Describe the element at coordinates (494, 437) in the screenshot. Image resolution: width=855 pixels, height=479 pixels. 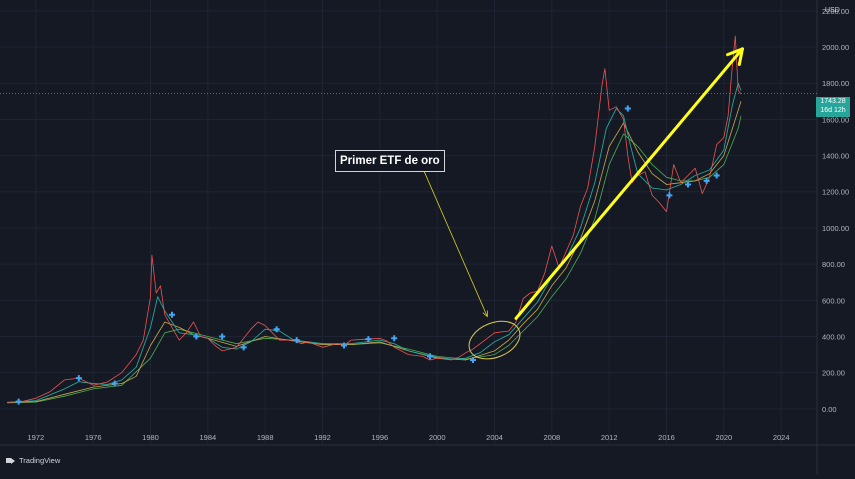
I see `x-tick-label: 2004` at that location.